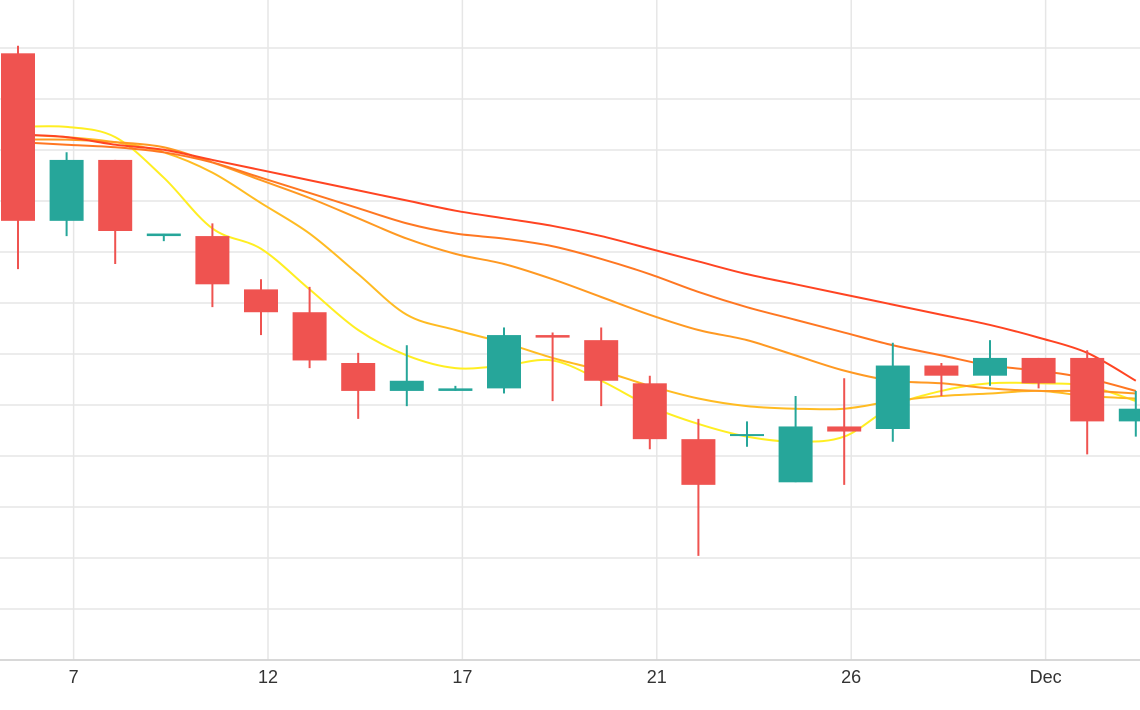 This screenshot has width=1140, height=710. I want to click on x-tick-label: 7, so click(74, 677).